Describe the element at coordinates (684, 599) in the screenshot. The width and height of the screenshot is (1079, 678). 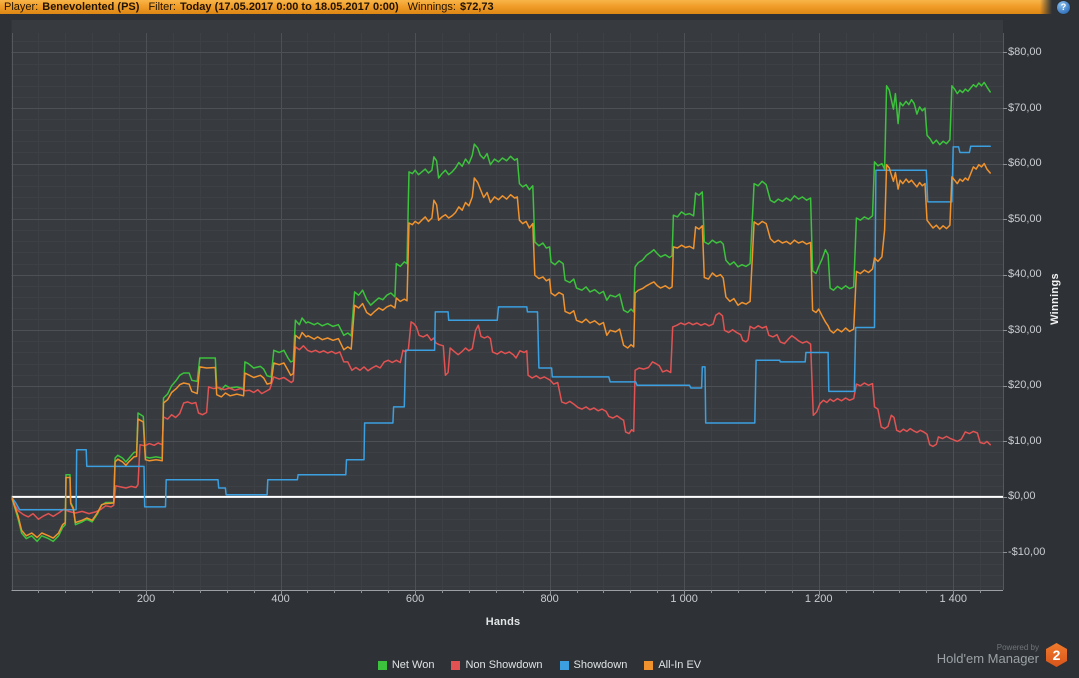
I see `x-tick-label: 1 000` at that location.